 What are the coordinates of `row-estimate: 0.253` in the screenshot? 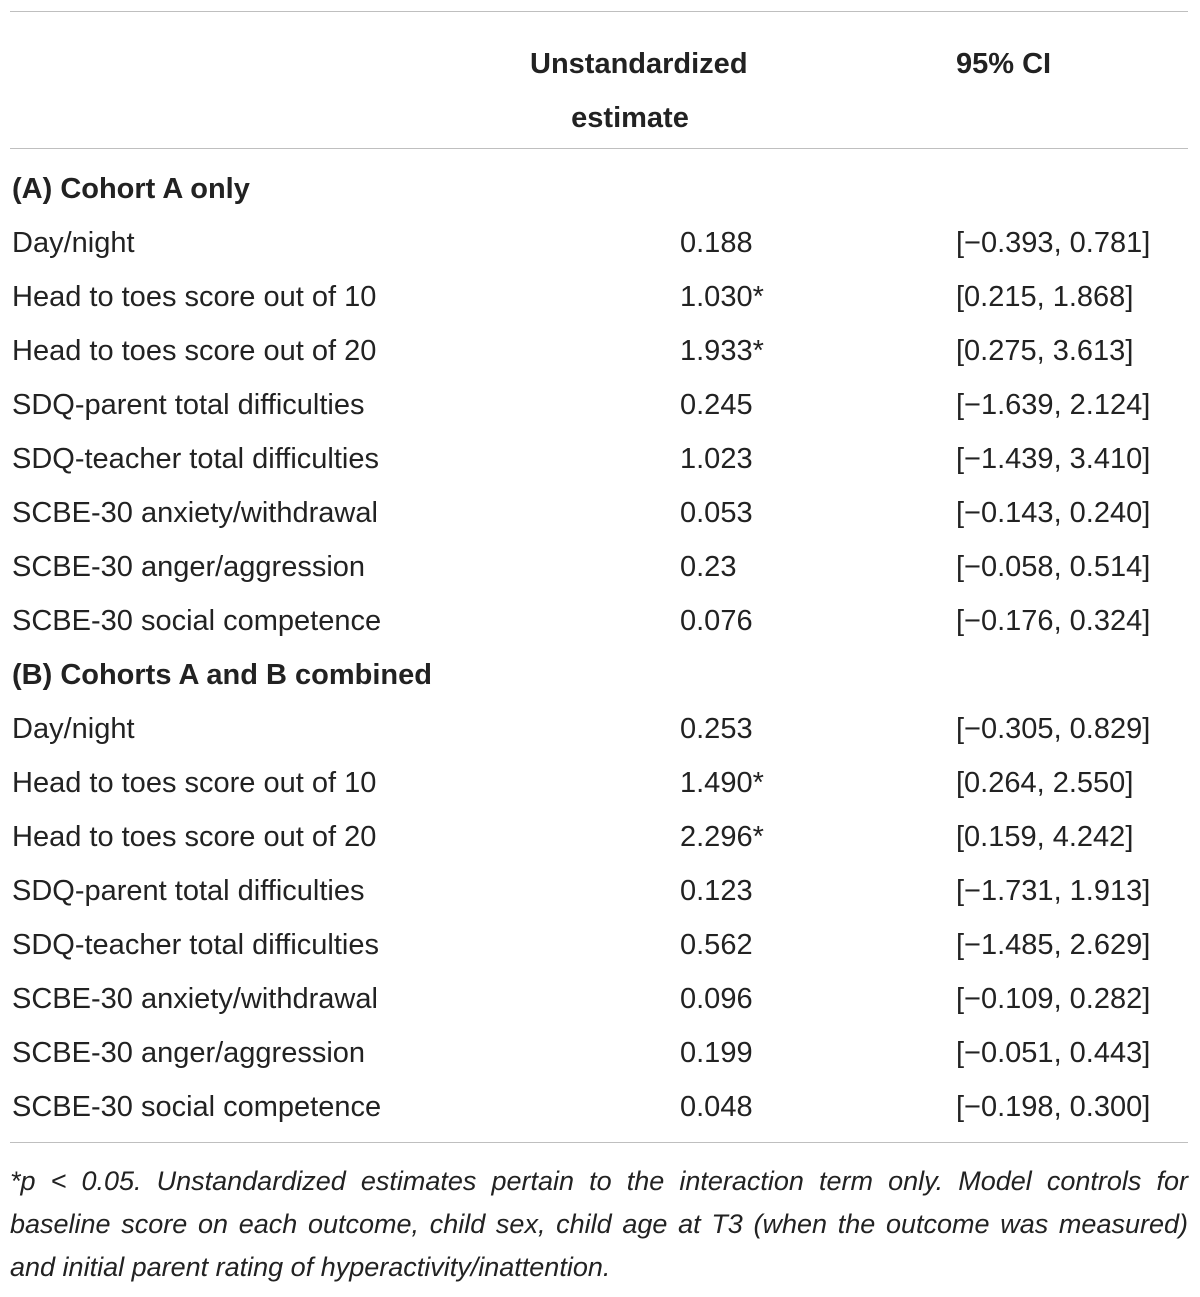 It's located at (716, 729).